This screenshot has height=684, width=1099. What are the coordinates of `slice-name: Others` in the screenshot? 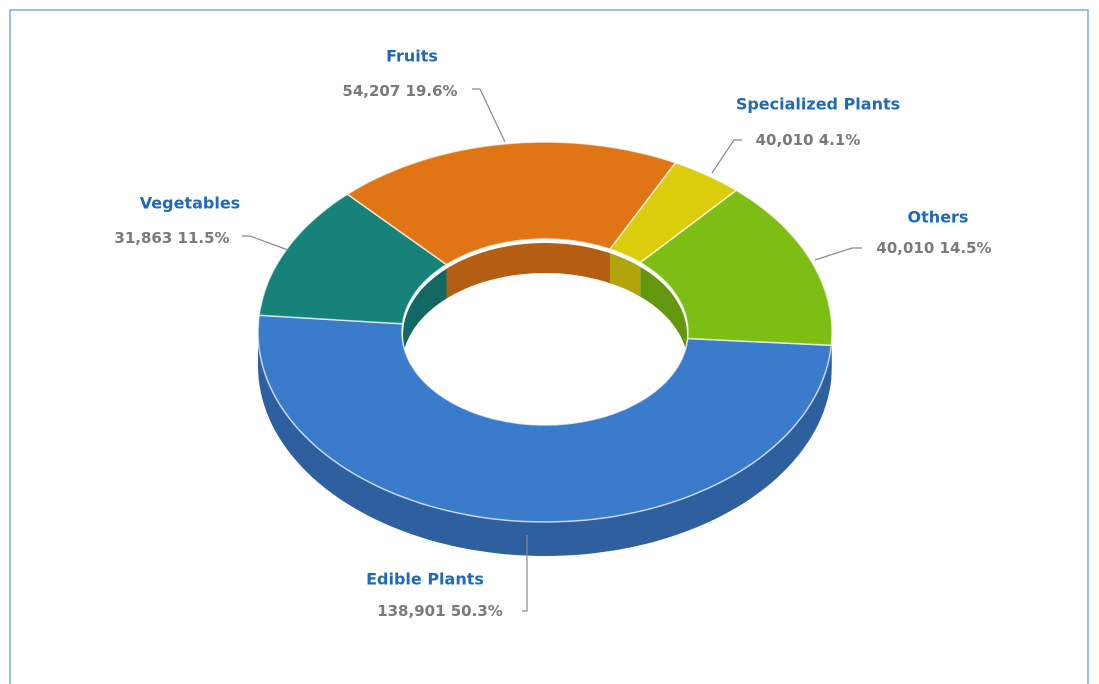 It's located at (938, 217).